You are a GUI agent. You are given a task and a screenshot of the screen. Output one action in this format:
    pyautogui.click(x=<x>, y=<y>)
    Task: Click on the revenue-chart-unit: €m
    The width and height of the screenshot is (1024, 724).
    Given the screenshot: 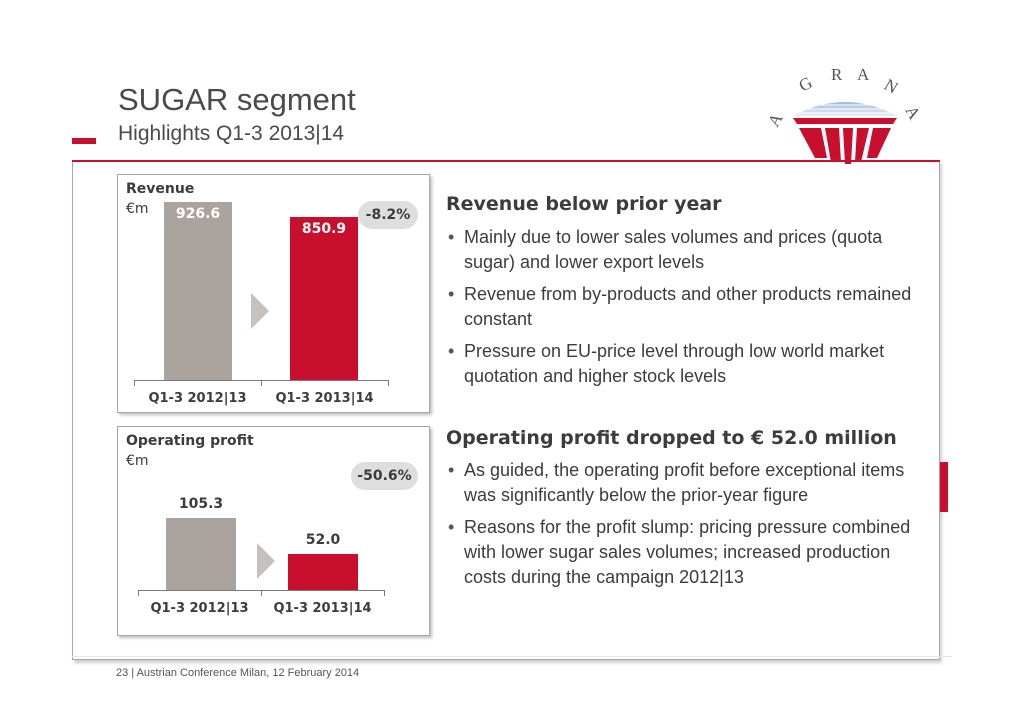 What is the action you would take?
    pyautogui.click(x=137, y=209)
    